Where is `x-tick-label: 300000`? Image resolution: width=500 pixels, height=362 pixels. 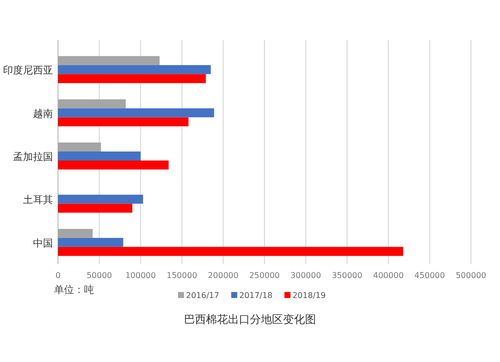
x-tick-label: 300000 is located at coordinates (306, 275).